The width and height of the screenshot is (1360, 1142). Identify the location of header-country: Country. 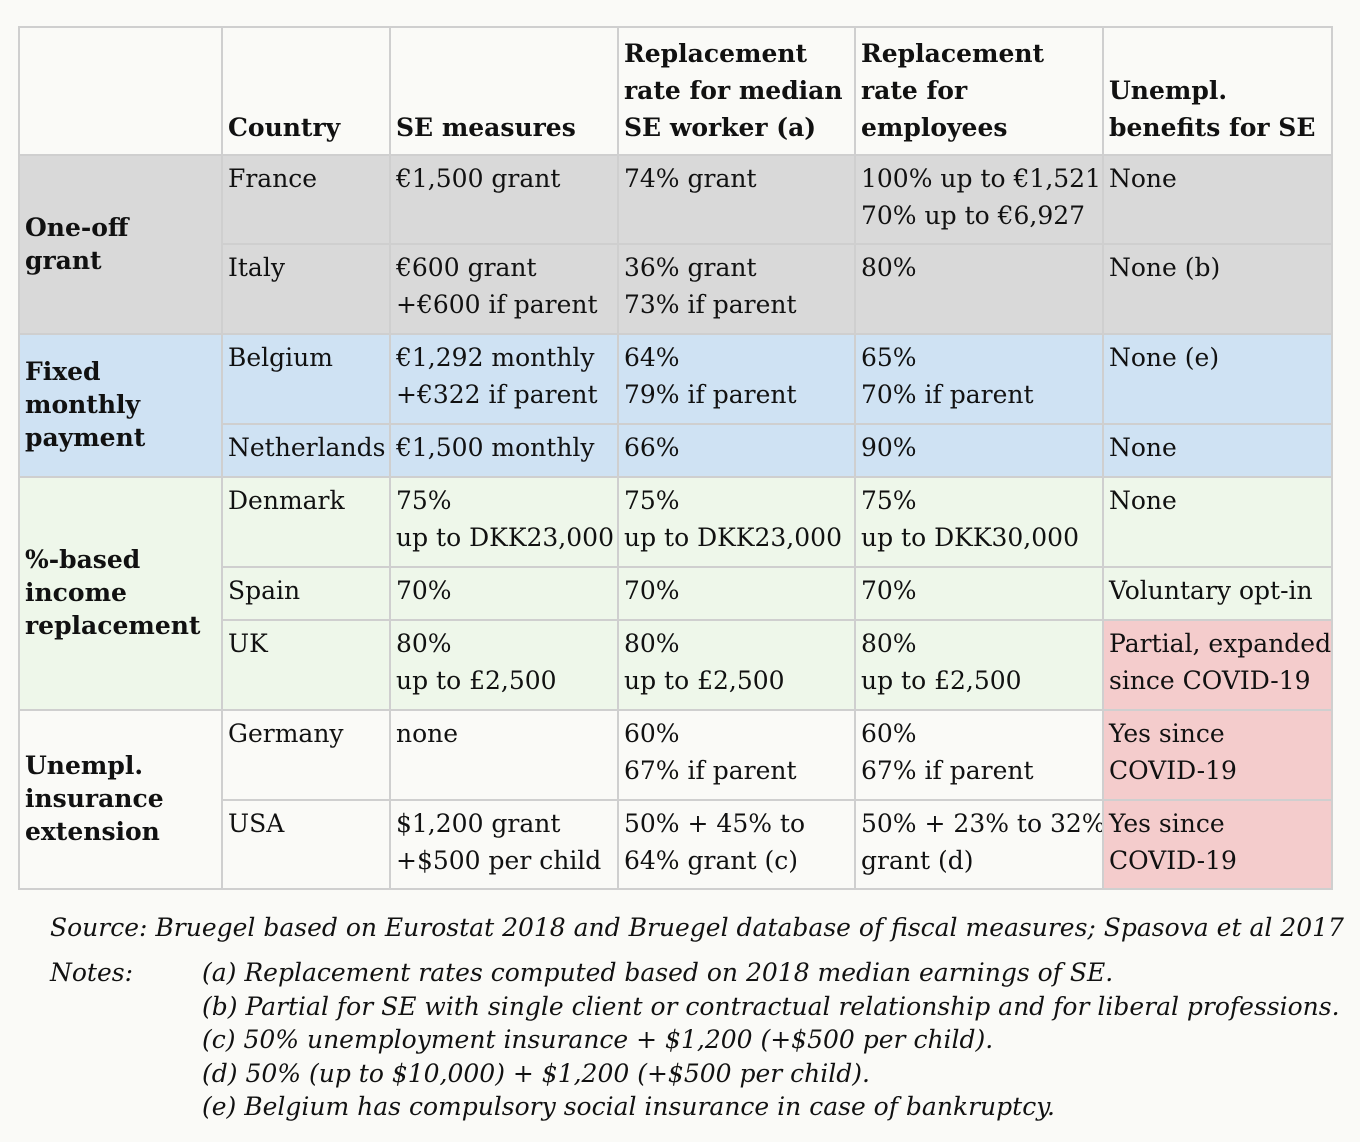
(306, 91).